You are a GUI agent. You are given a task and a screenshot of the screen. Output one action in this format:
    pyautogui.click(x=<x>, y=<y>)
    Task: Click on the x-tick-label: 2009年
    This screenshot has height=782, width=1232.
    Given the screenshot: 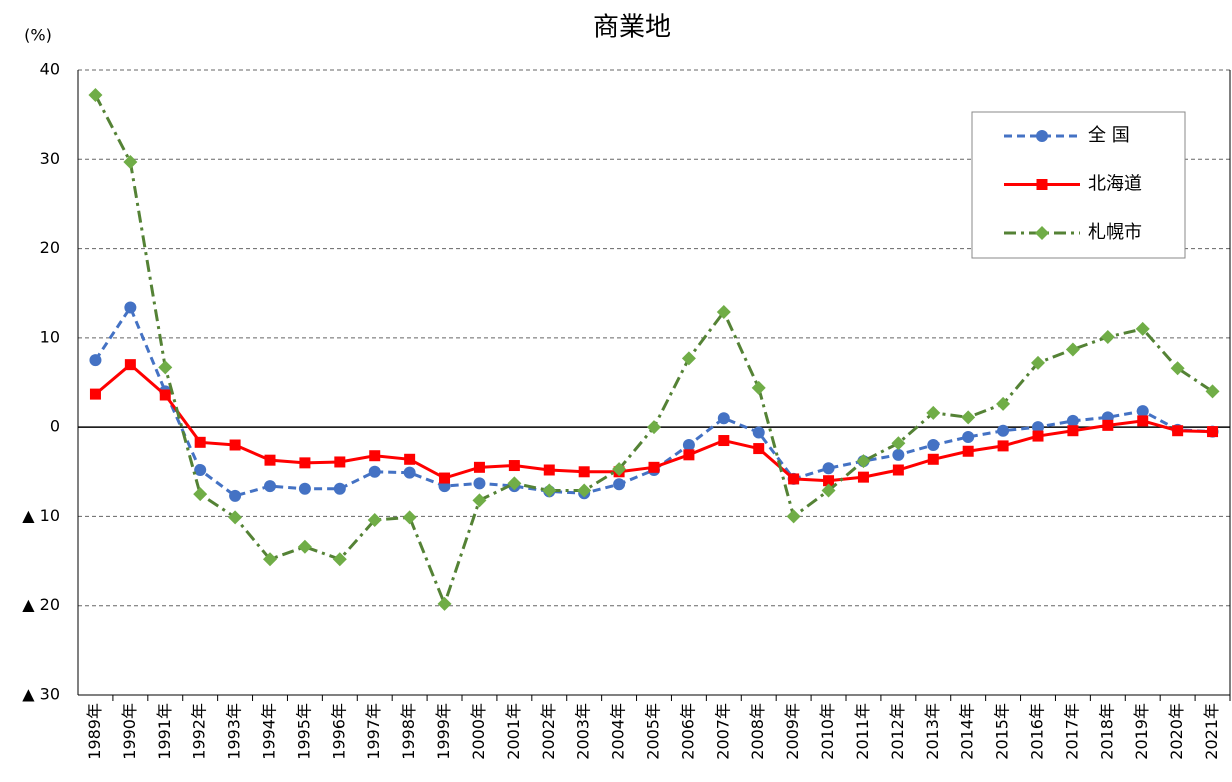 What is the action you would take?
    pyautogui.click(x=792, y=731)
    